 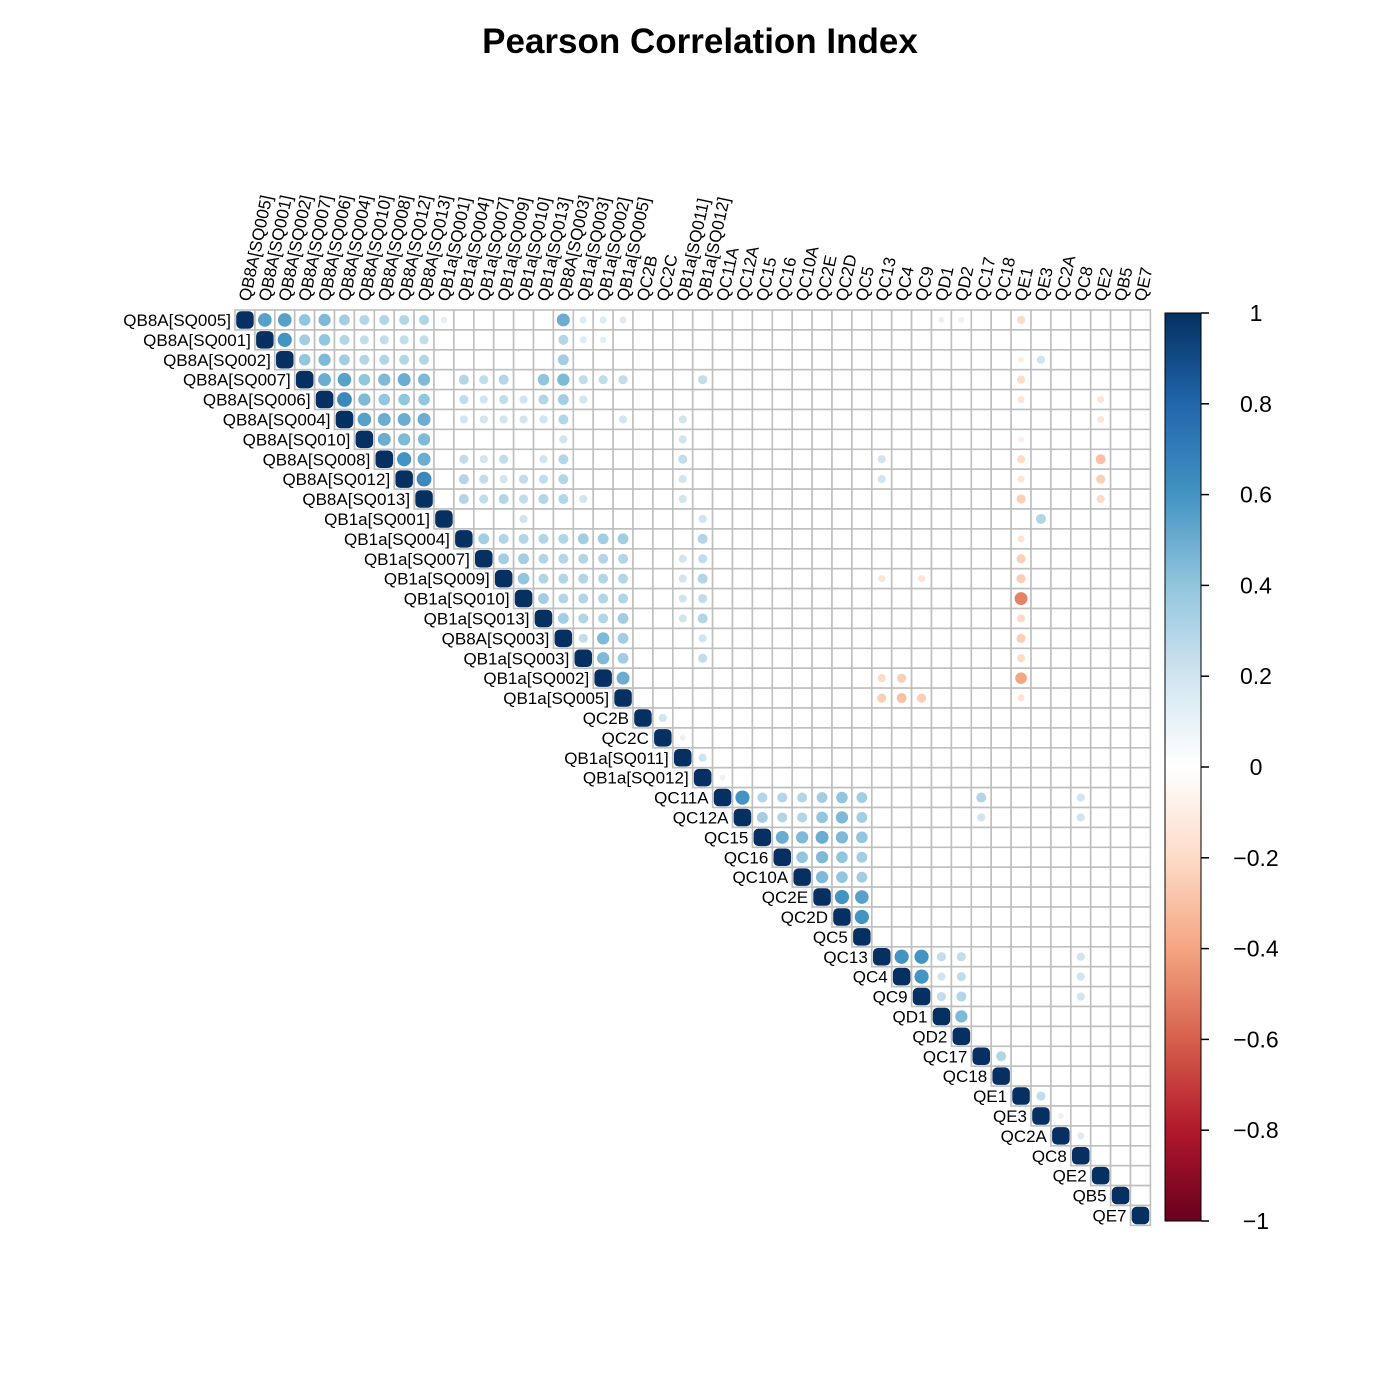 I want to click on row-label: QC17, so click(x=945, y=1056).